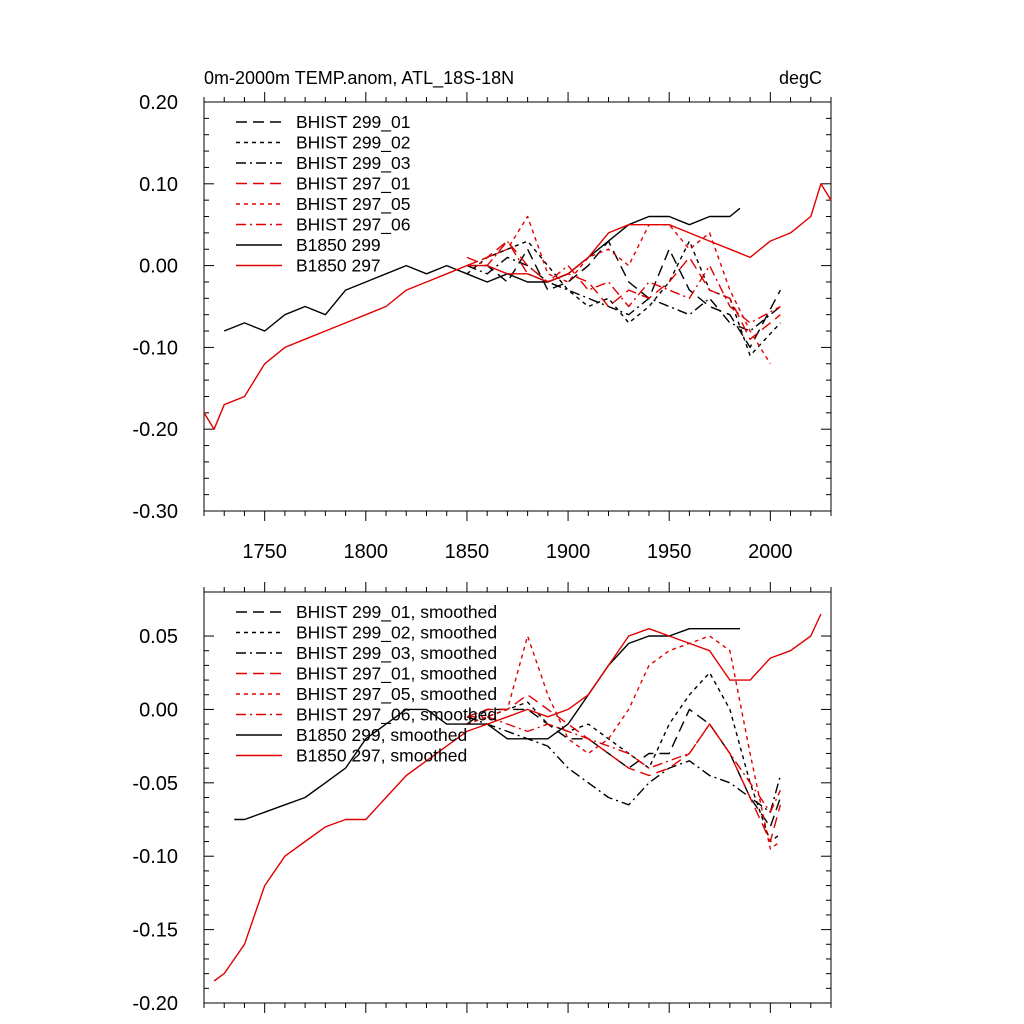 Image resolution: width=1024 pixels, height=1024 pixels. Describe the element at coordinates (467, 552) in the screenshot. I see `x-tick-label: 1850` at that location.